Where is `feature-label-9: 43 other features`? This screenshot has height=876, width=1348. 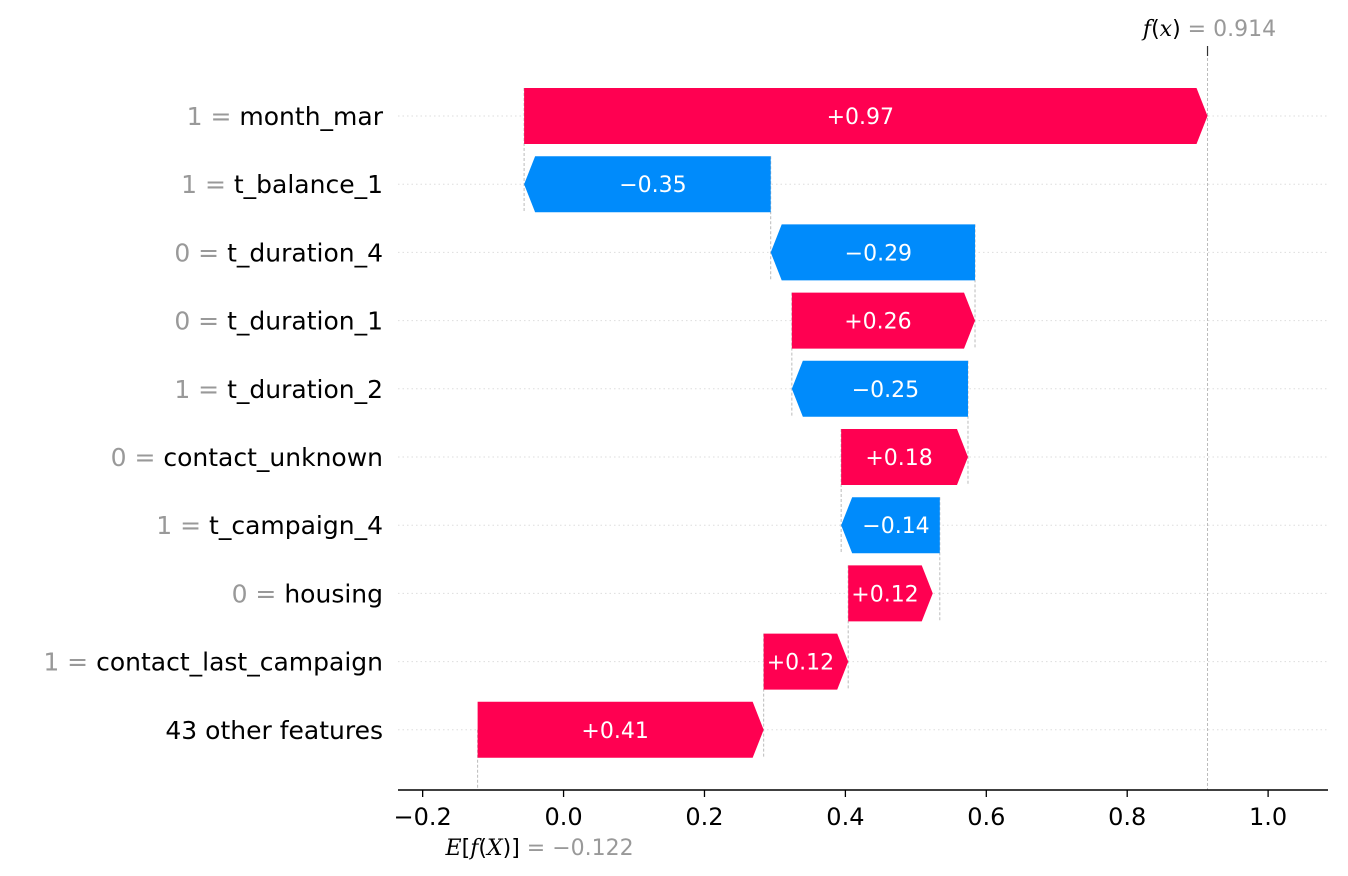 feature-label-9: 43 other features is located at coordinates (274, 730).